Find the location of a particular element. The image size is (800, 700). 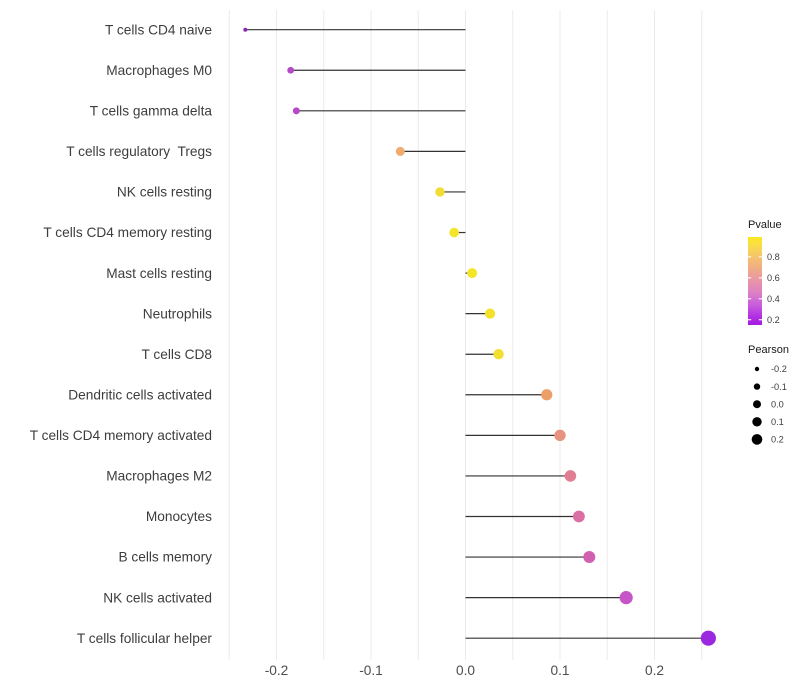

colorbar-tick-label: 0.2 is located at coordinates (773, 320).